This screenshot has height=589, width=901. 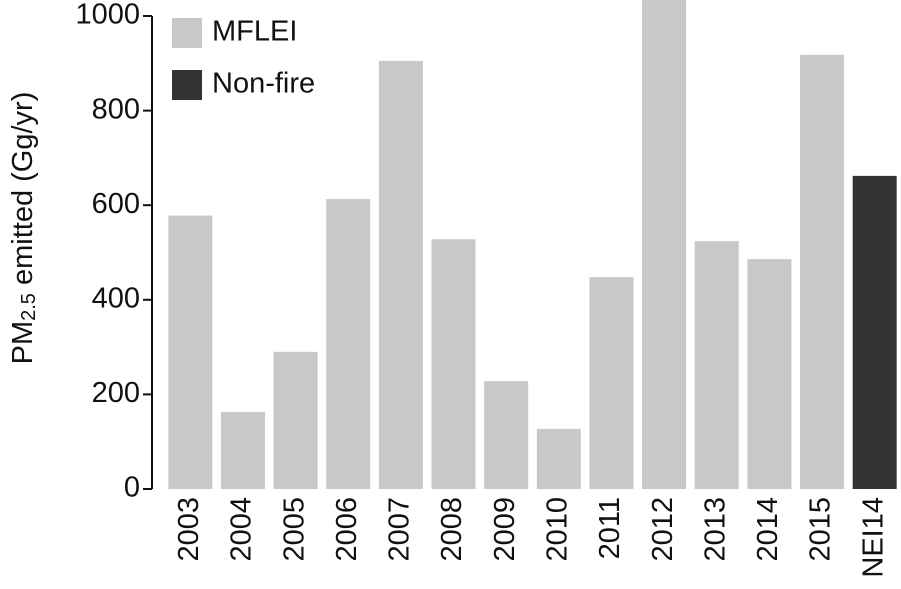 What do you see at coordinates (116, 393) in the screenshot?
I see `y-tick-label: 200` at bounding box center [116, 393].